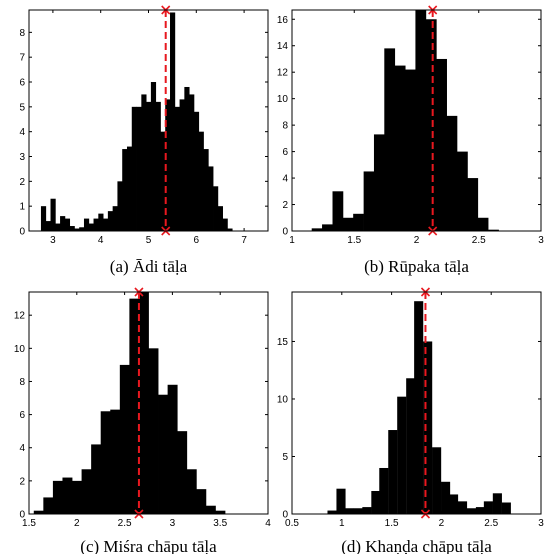  I want to click on x-tick-label-c-4: 3.5, so click(220, 523).